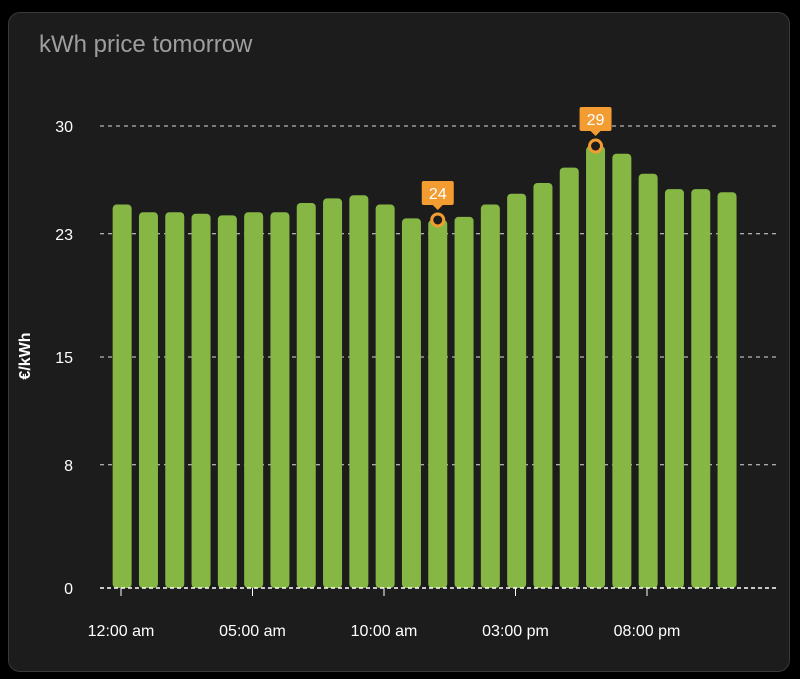  What do you see at coordinates (68, 589) in the screenshot?
I see `y-tick-label: 0` at bounding box center [68, 589].